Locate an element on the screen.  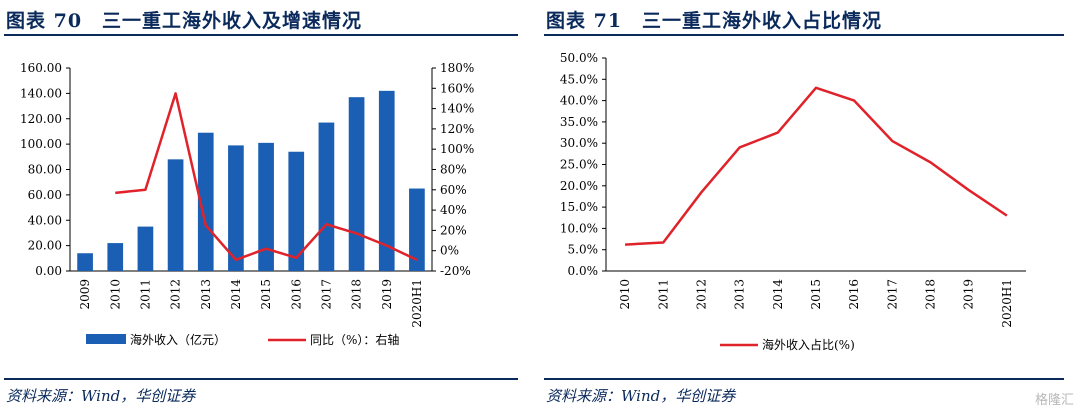
legend-line-label: 同比（%）：右轴 is located at coordinates (354, 339).